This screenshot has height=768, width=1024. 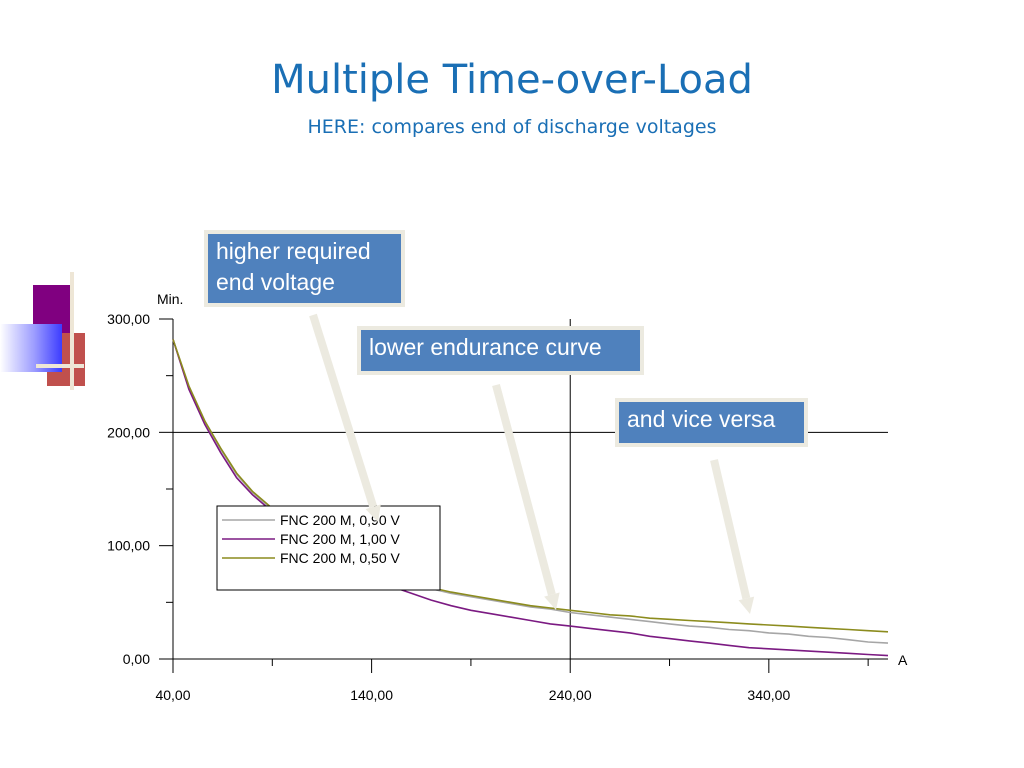 I want to click on decorative-vertical-line, so click(x=72, y=331).